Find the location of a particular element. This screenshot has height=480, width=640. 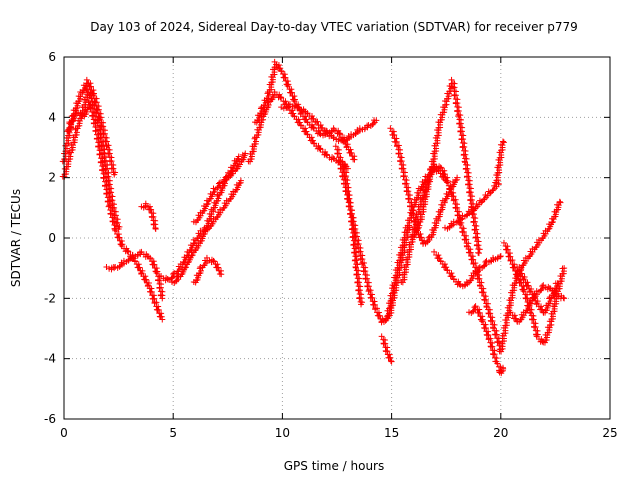

y-tick-label: -6 is located at coordinates (50, 419).